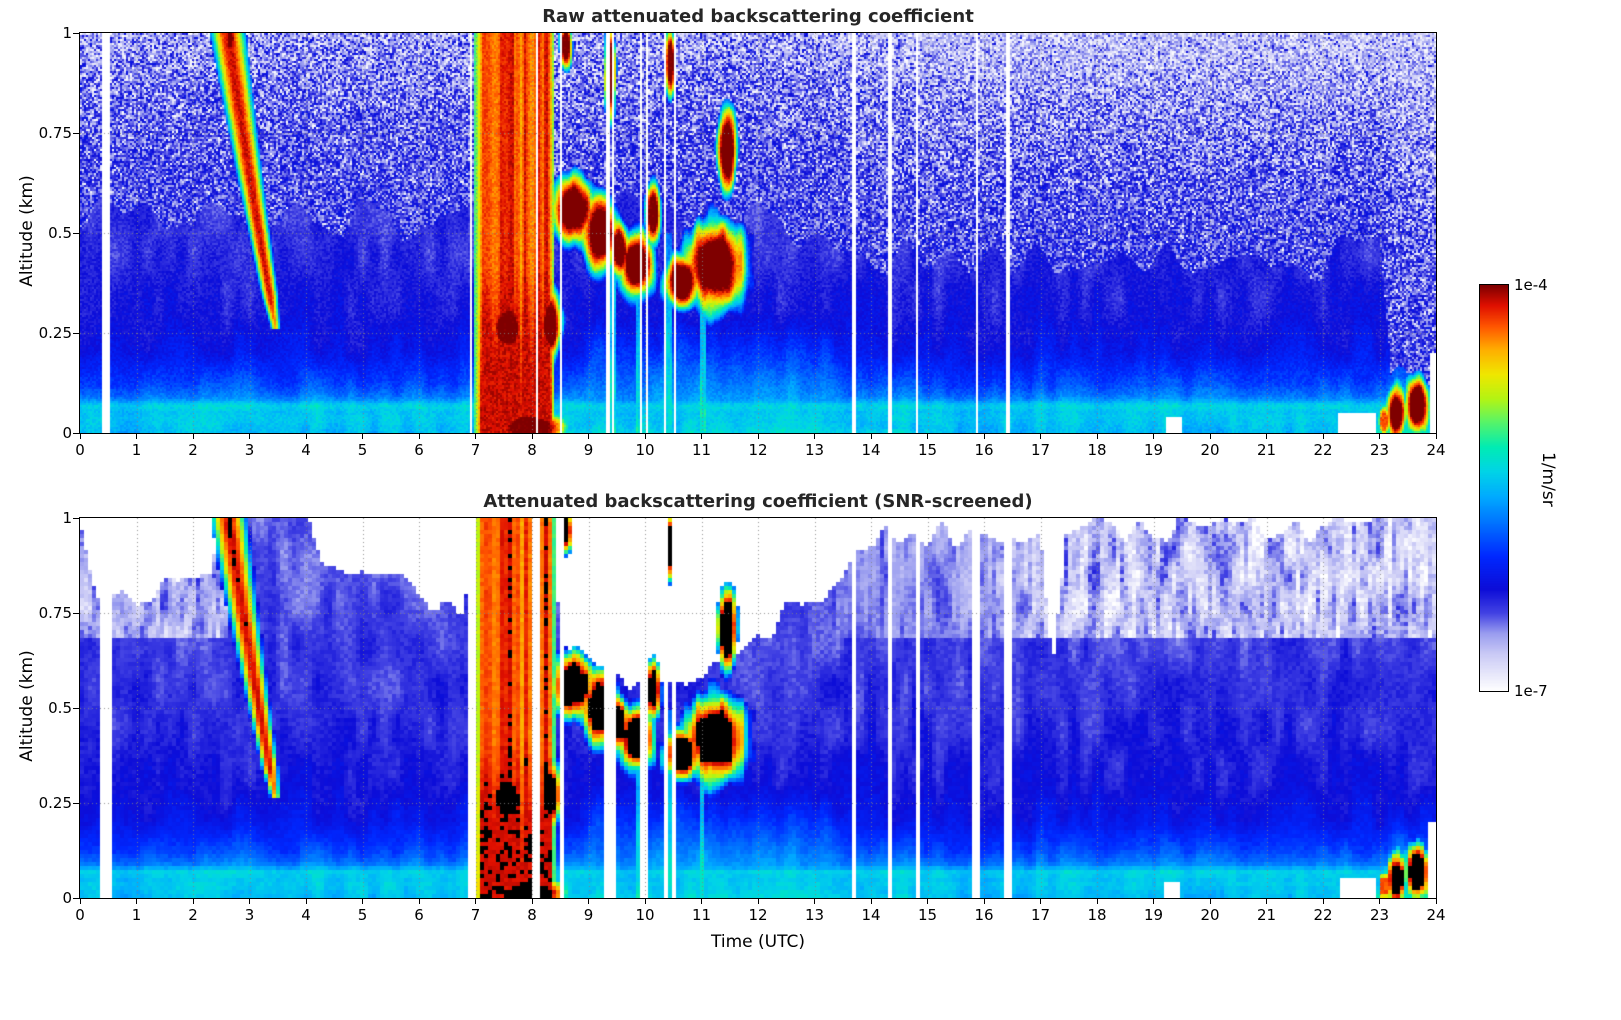  I want to click on x-tick-label: 12, so click(758, 915).